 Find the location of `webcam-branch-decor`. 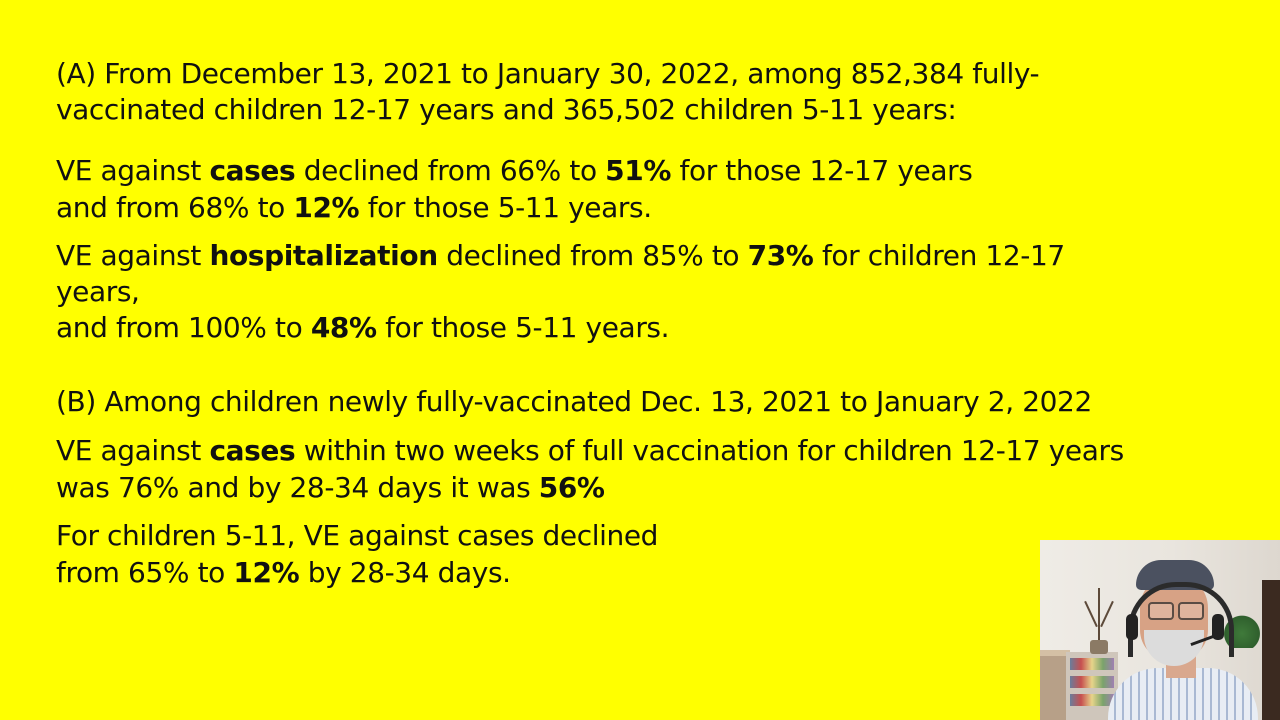

webcam-branch-decor is located at coordinates (1099, 618).